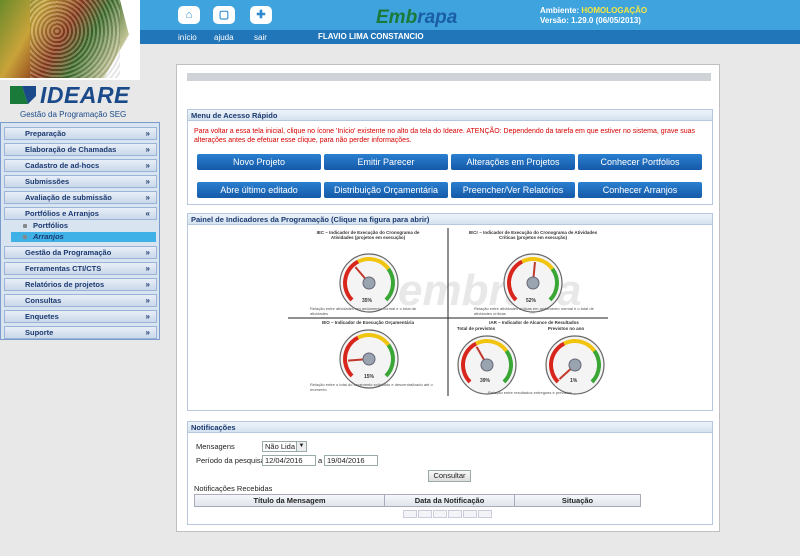  I want to click on exit-icon: ✚, so click(261, 15).